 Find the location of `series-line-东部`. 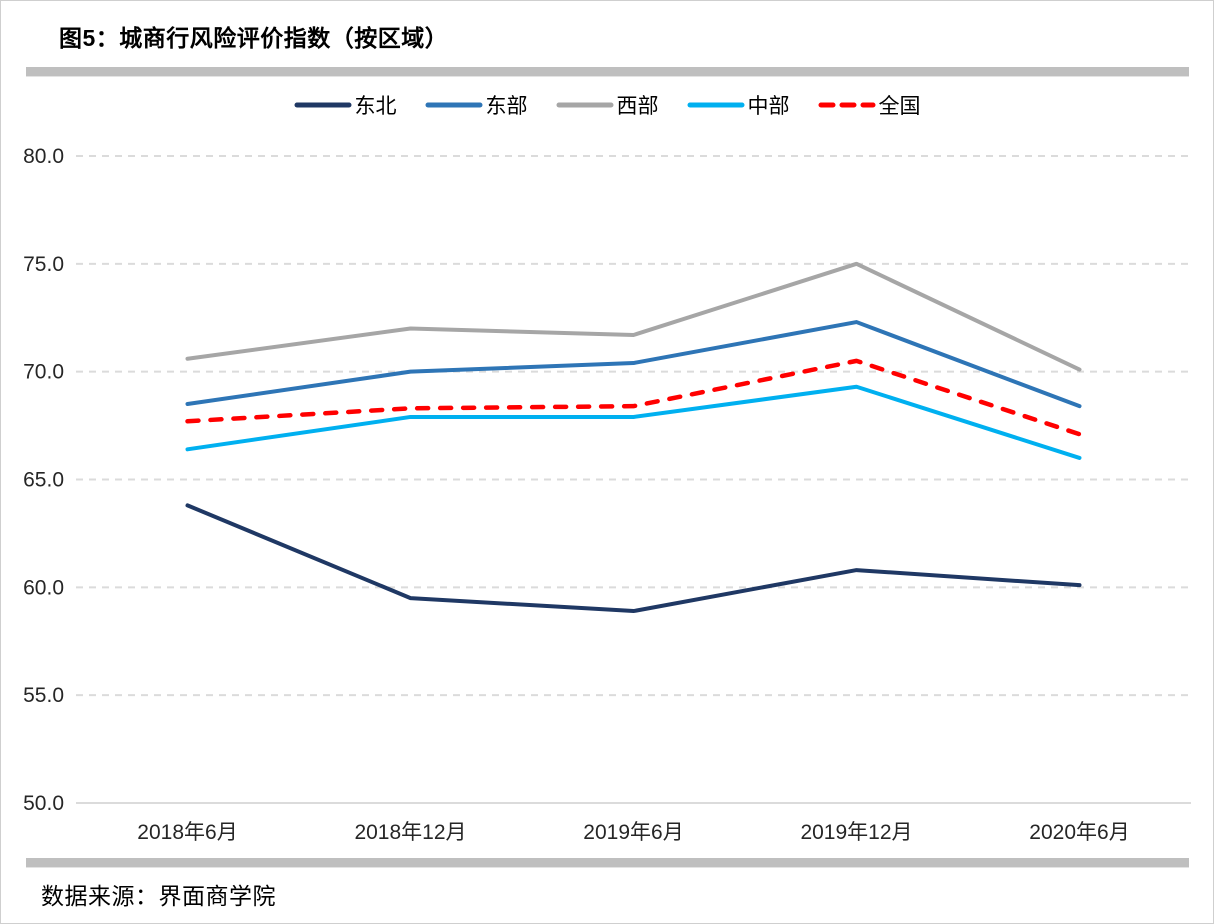

series-line-东部 is located at coordinates (633, 364).